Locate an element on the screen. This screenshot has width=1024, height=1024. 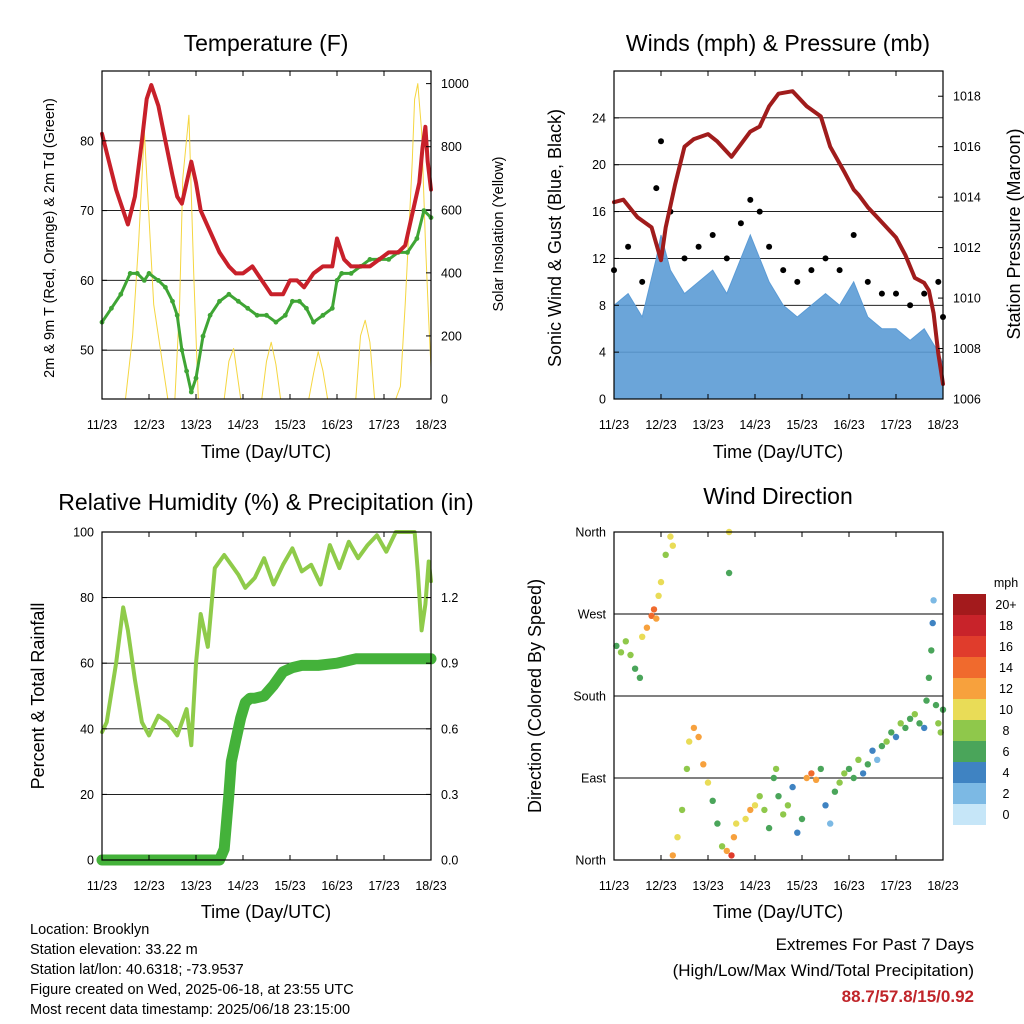
y-tick-label: 0.0 is located at coordinates (449, 861).